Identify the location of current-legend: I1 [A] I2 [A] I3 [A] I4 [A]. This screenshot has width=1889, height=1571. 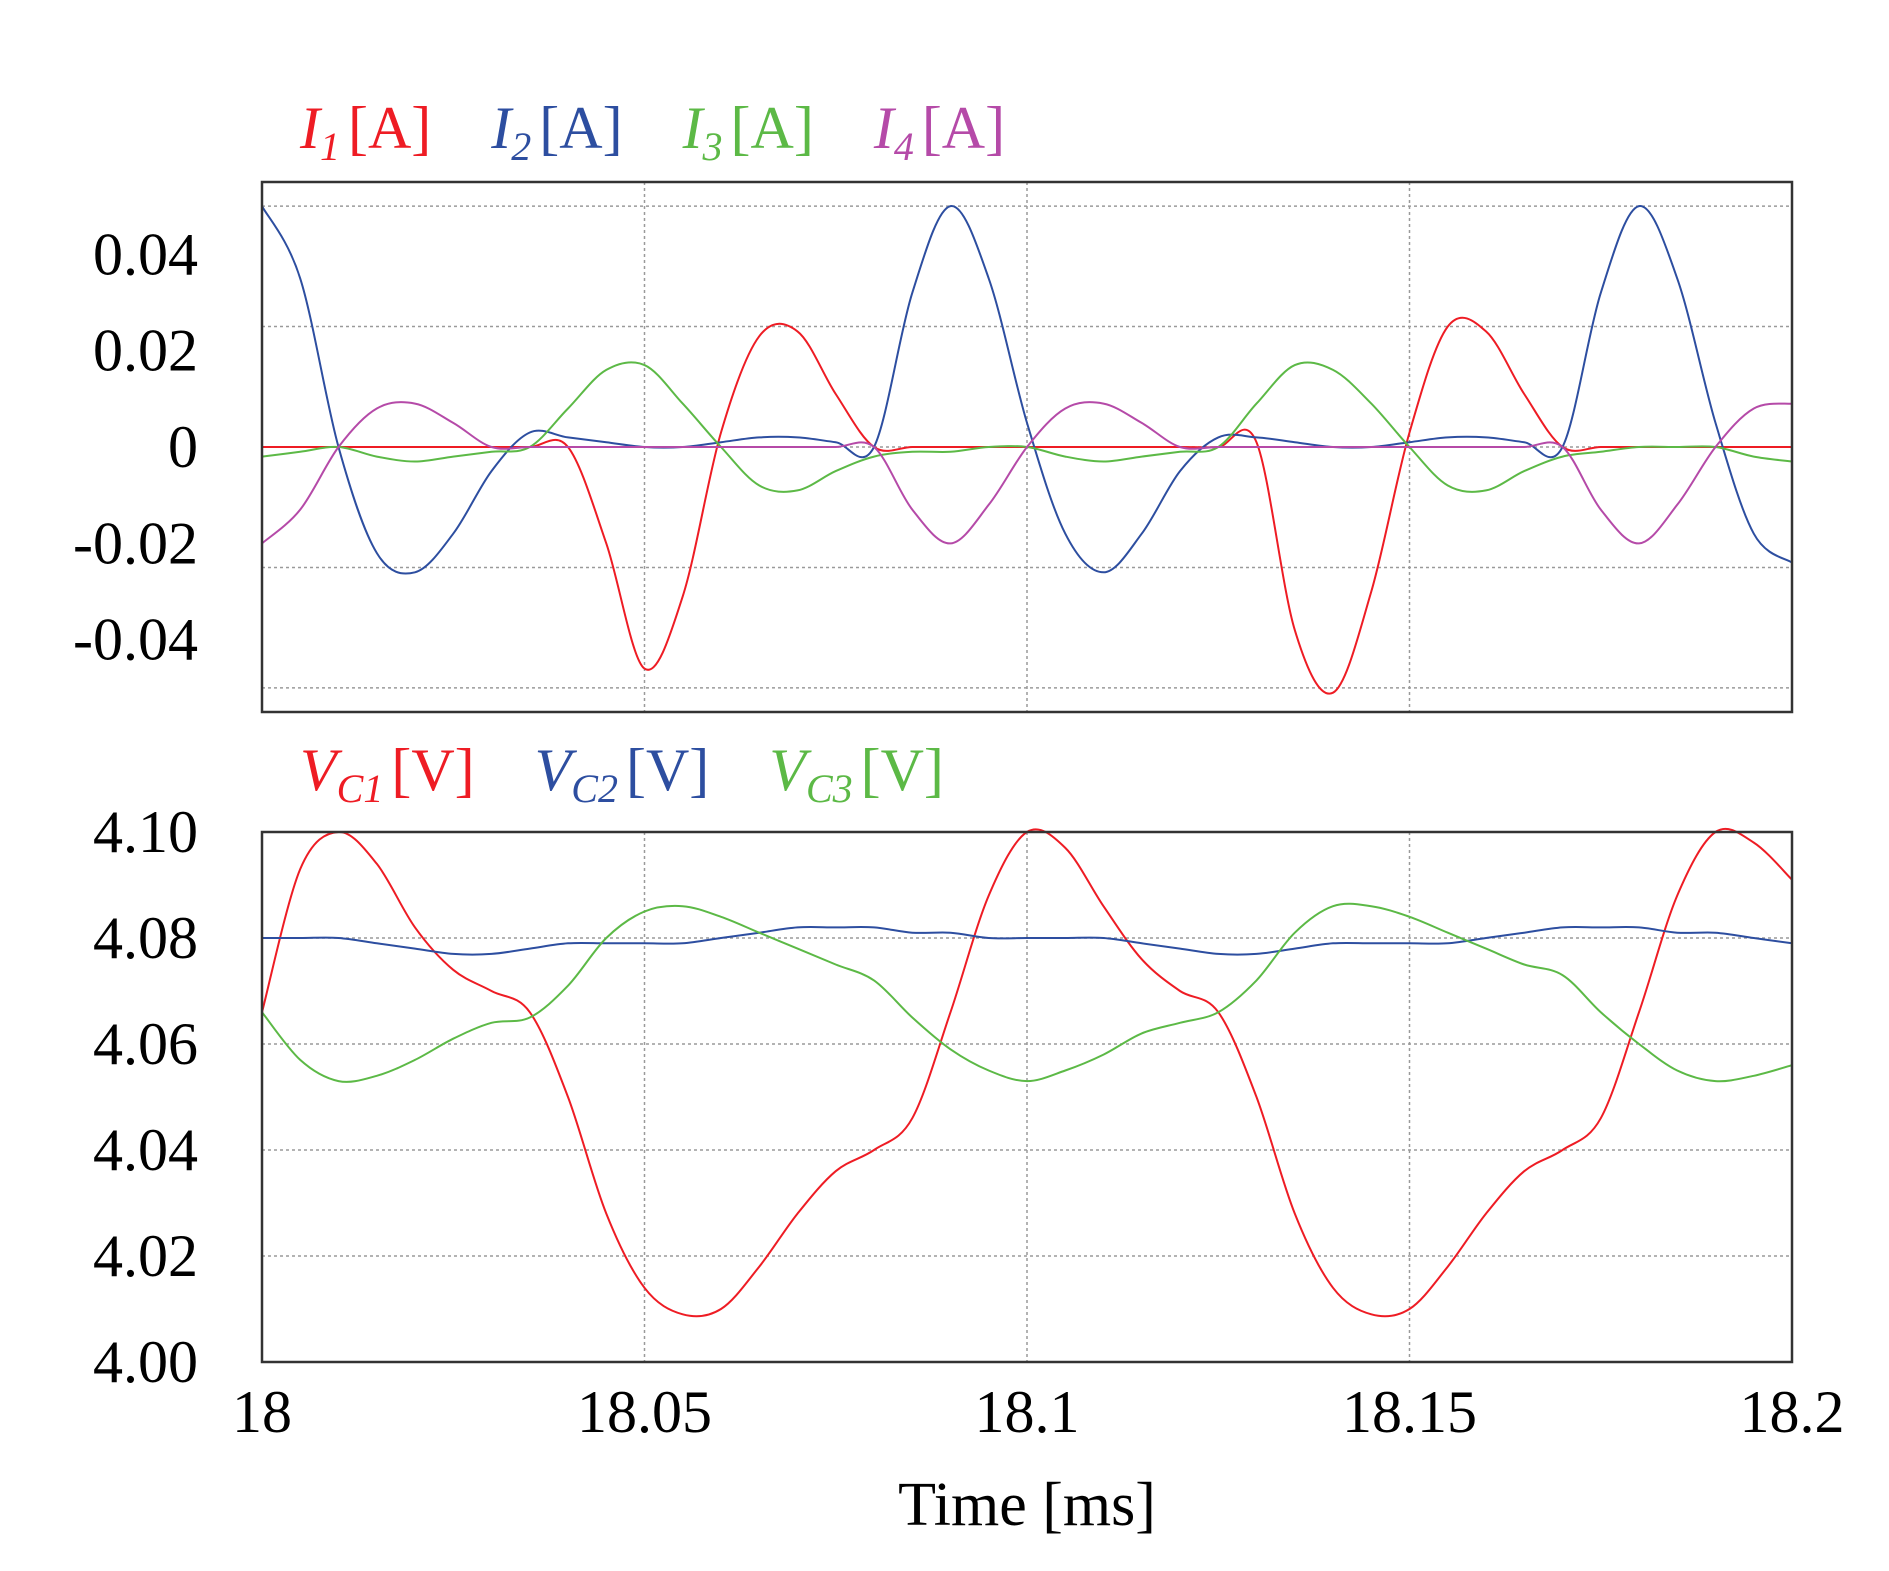
(652, 132).